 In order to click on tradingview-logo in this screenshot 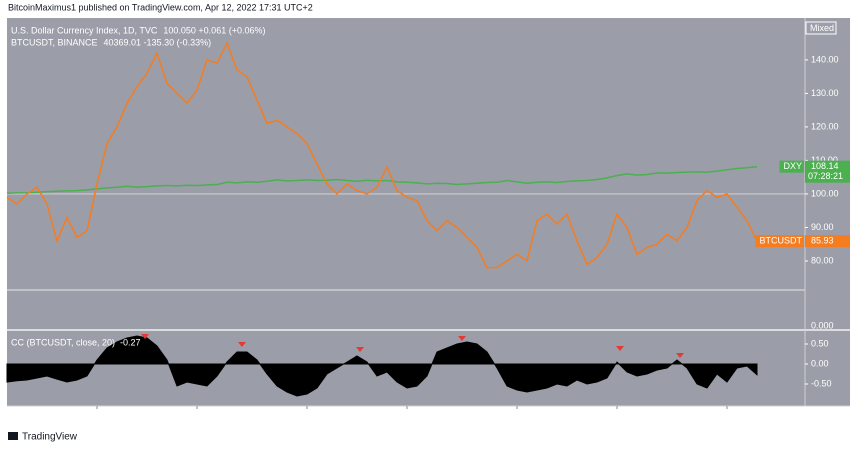, I will do `click(13, 436)`.